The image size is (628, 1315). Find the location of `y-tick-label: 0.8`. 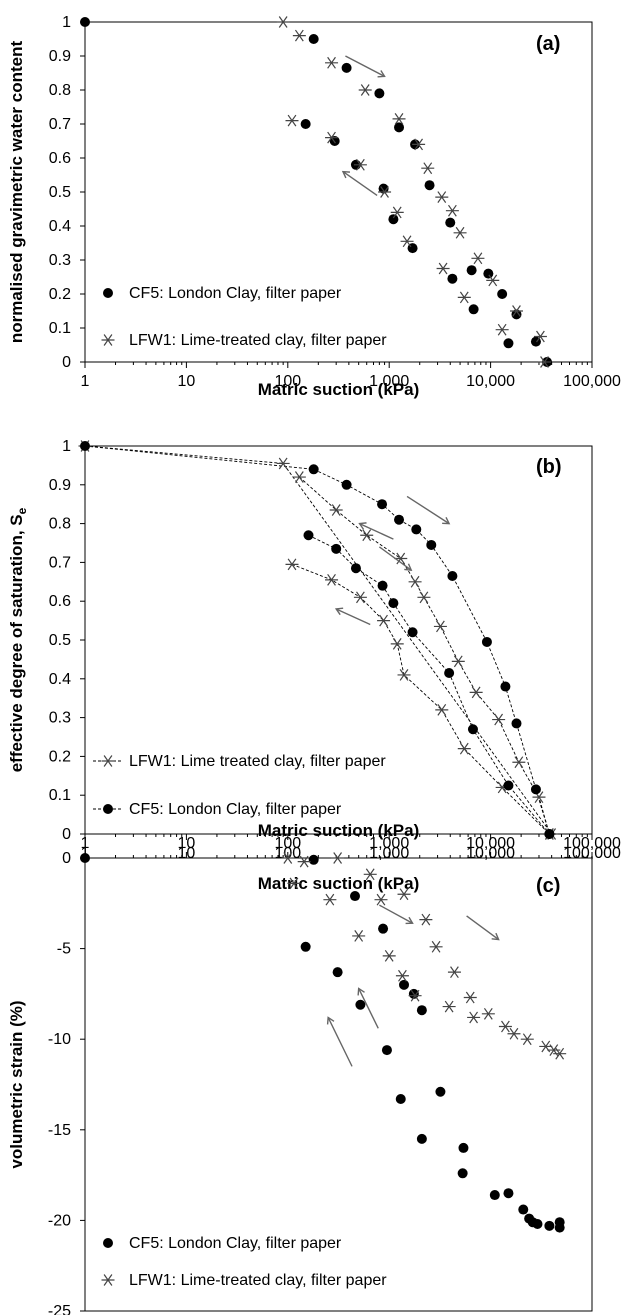

y-tick-label: 0.8 is located at coordinates (60, 524).